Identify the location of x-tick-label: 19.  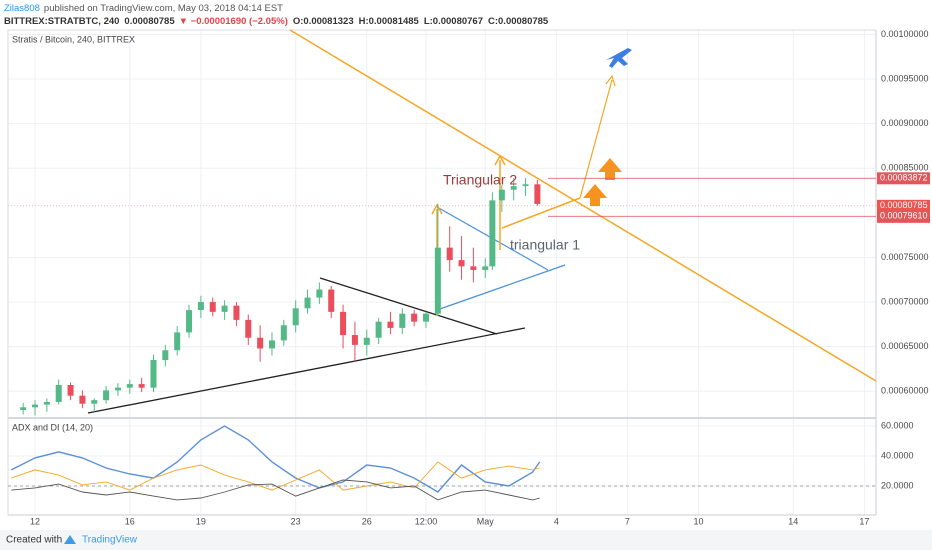
(201, 521).